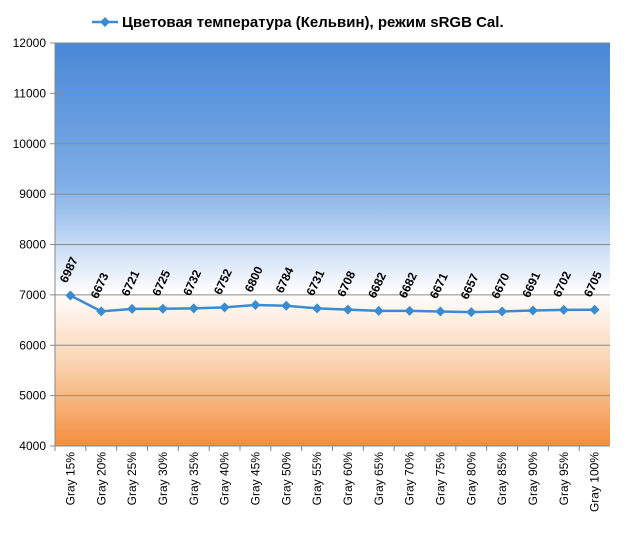 The width and height of the screenshot is (627, 542). I want to click on legend-marker, so click(105, 22).